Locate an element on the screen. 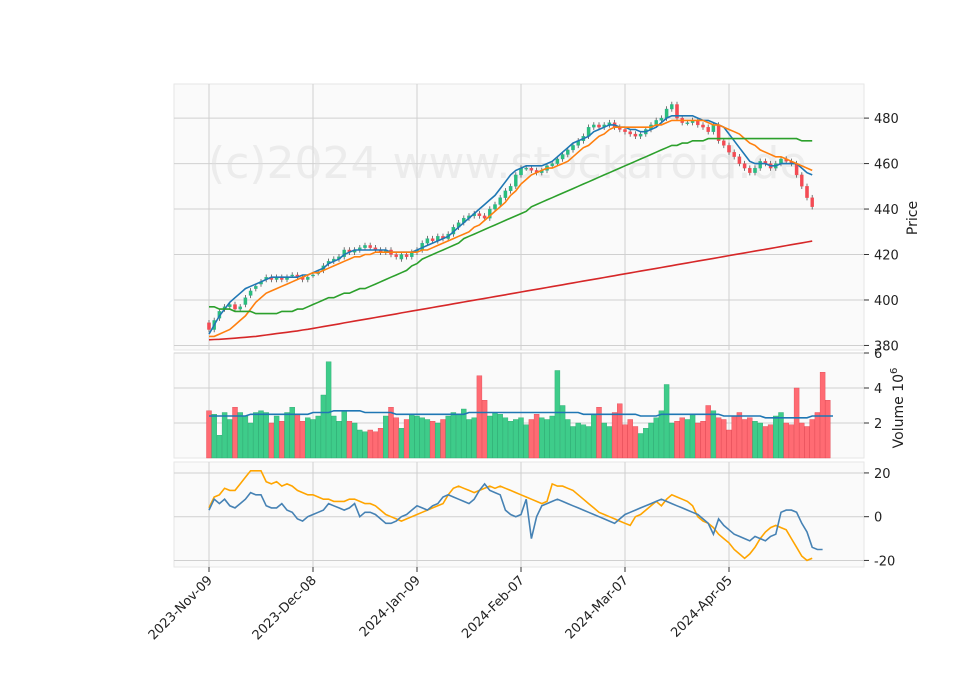 The height and width of the screenshot is (690, 960). price-axis-label: Price is located at coordinates (913, 218).